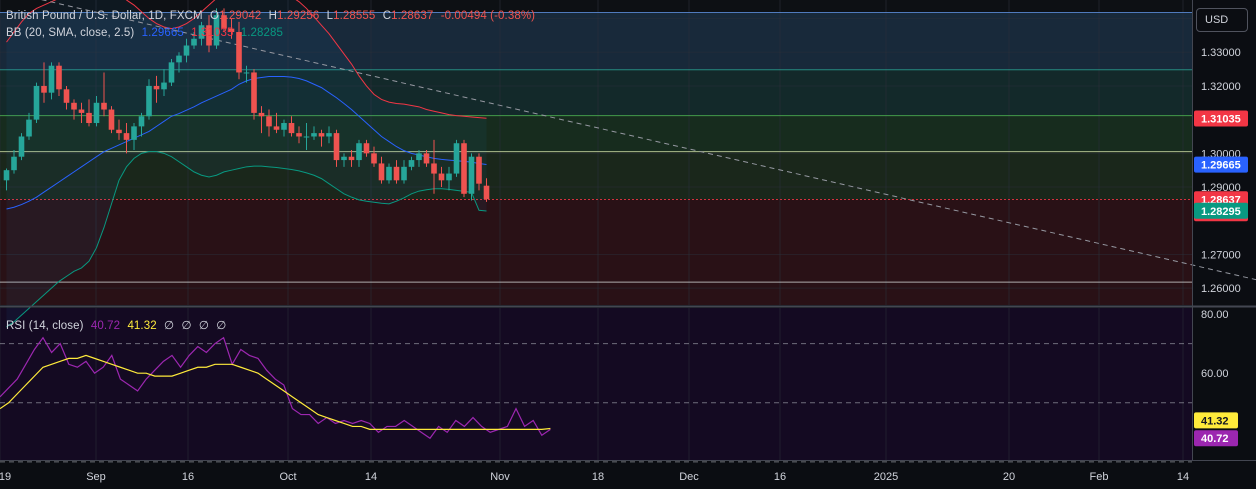  Describe the element at coordinates (169, 326) in the screenshot. I see `rsi-extra-1: ∅` at that location.